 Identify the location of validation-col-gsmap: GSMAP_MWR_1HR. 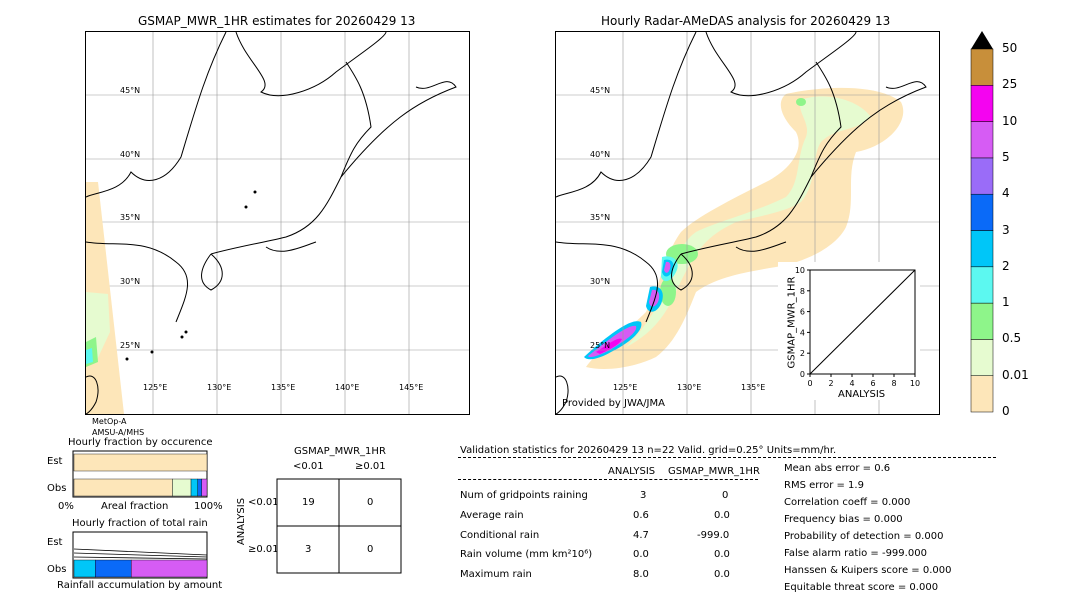
(714, 471).